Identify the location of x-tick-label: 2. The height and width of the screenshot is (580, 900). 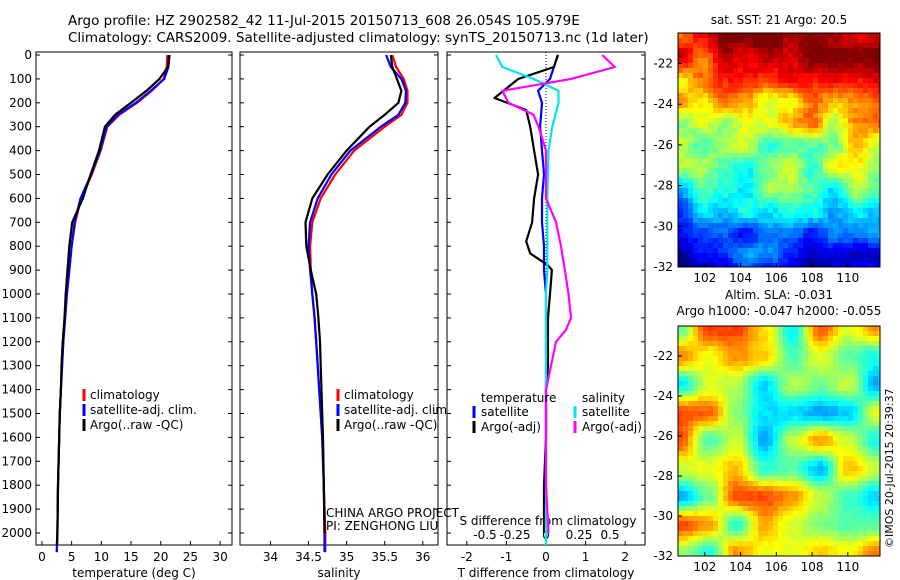
(625, 557).